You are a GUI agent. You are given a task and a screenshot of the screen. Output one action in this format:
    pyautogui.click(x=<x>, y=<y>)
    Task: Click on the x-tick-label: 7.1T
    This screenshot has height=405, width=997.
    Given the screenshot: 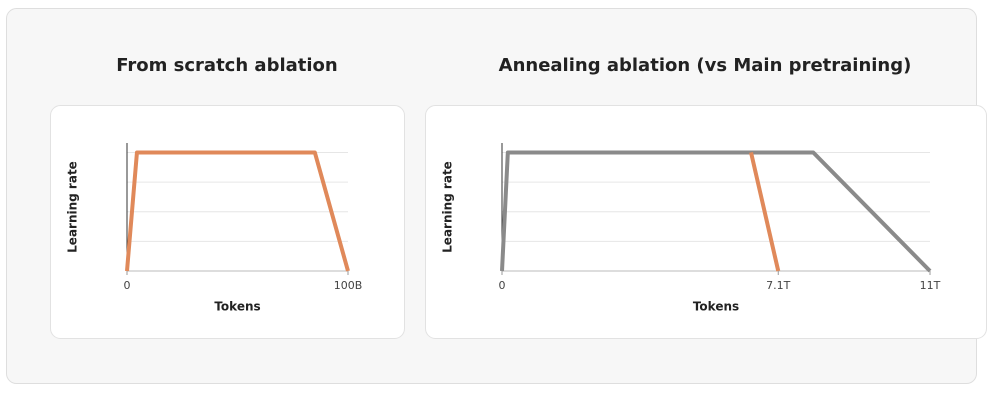 What is the action you would take?
    pyautogui.click(x=778, y=285)
    